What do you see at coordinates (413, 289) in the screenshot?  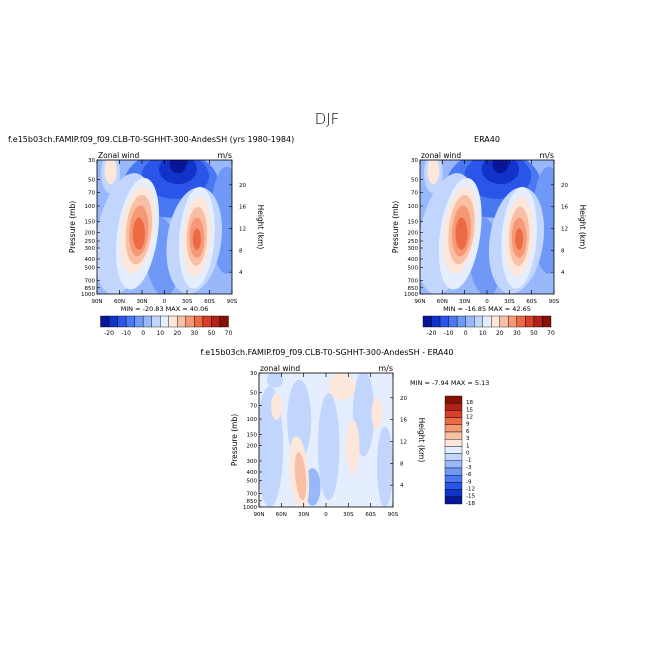 I see `y-tick-label: 850` at bounding box center [413, 289].